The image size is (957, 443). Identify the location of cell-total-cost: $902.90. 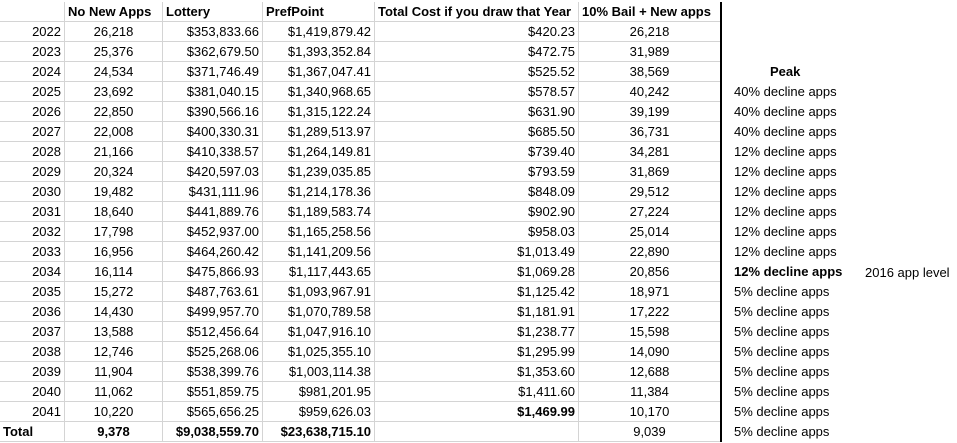
(476, 211).